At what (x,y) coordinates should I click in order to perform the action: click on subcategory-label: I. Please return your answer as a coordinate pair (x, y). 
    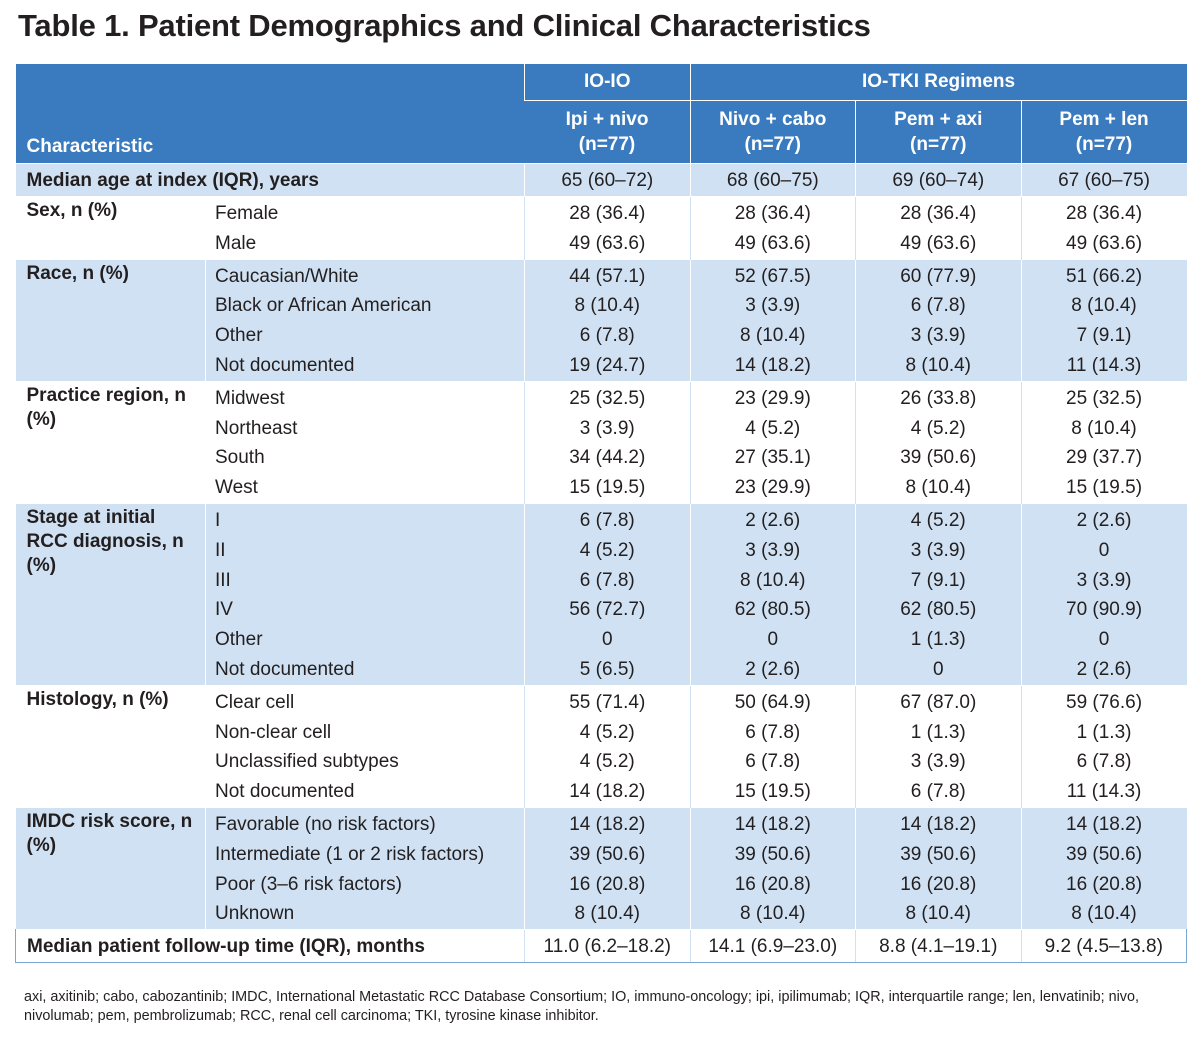
    Looking at the image, I should click on (218, 520).